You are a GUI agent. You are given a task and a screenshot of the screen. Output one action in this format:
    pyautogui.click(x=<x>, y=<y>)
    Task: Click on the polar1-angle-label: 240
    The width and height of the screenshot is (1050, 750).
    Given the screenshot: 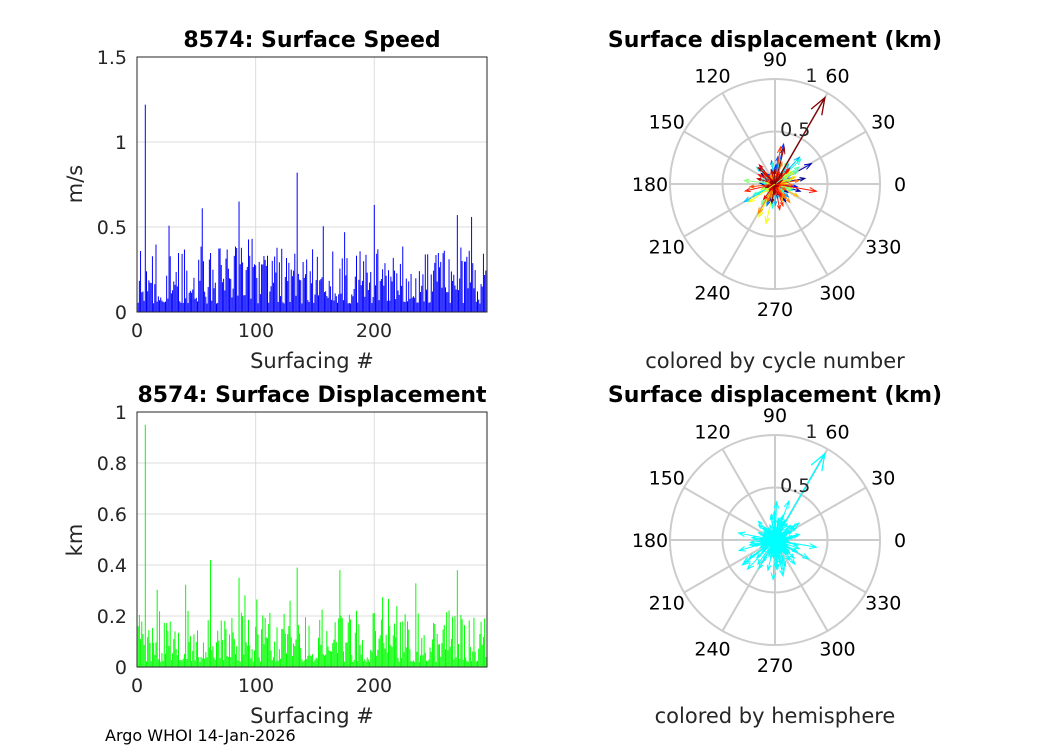 What is the action you would take?
    pyautogui.click(x=712, y=293)
    